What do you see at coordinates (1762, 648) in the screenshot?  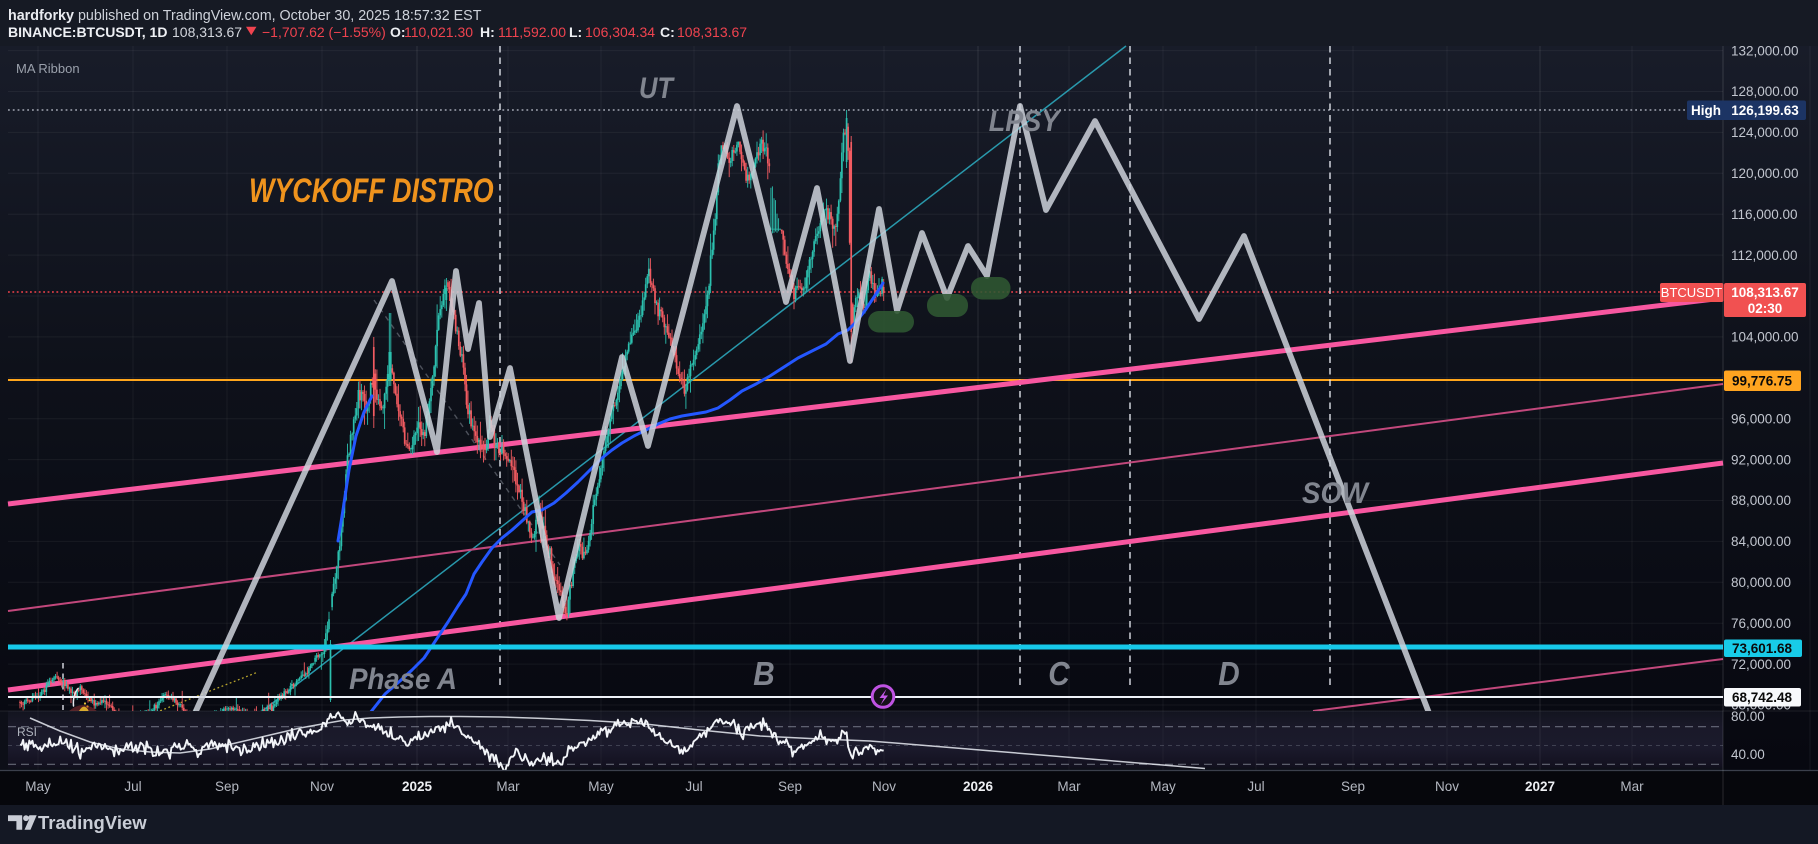 I see `svg-text: 73,601.68` at bounding box center [1762, 648].